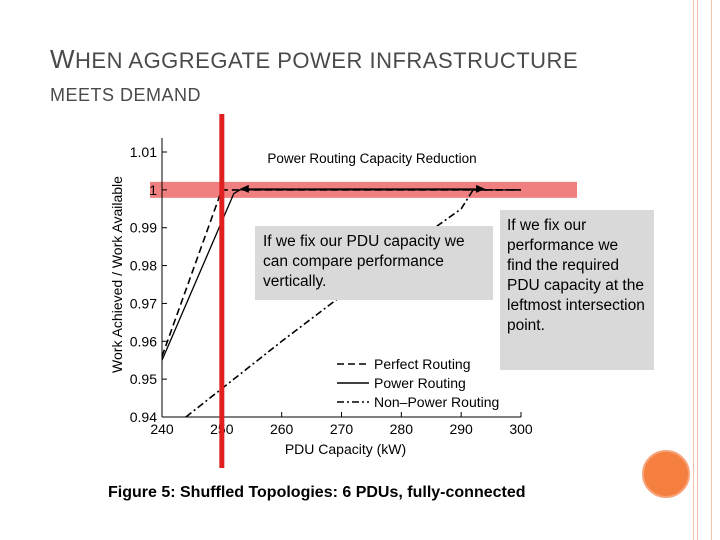  I want to click on y-tick-label: 0.99, so click(143, 228).